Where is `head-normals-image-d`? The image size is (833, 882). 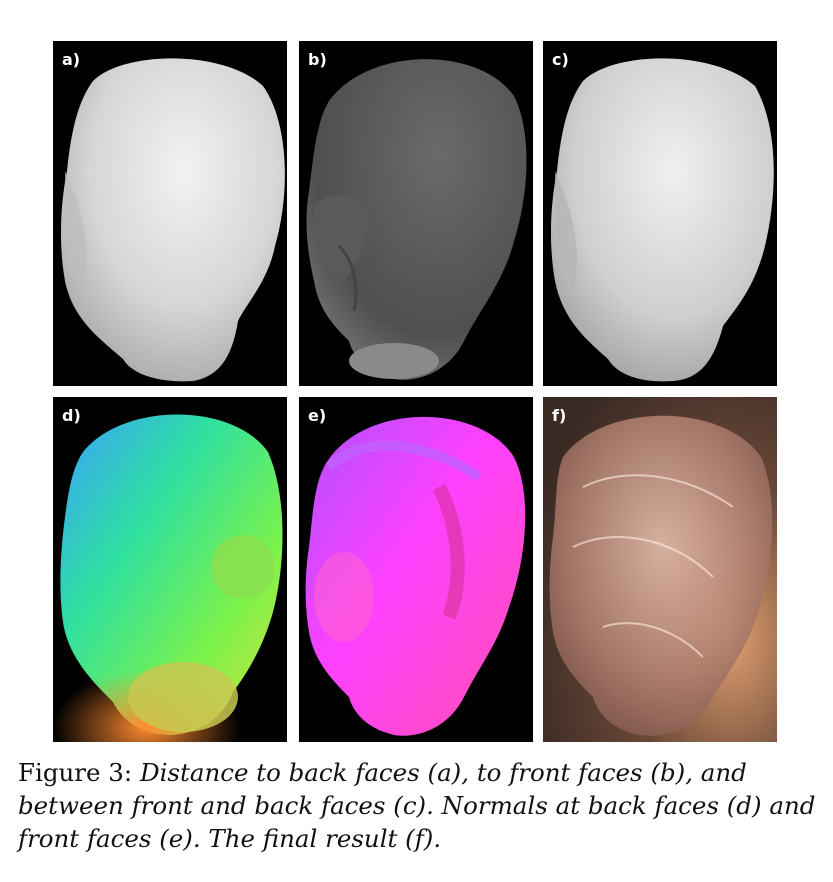
head-normals-image-d is located at coordinates (170, 578).